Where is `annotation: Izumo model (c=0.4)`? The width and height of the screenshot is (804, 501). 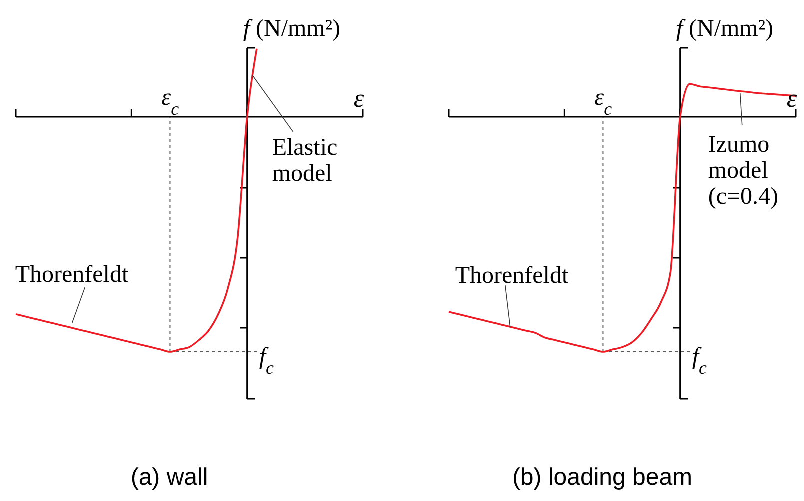
annotation: Izumo model (c=0.4) is located at coordinates (743, 171).